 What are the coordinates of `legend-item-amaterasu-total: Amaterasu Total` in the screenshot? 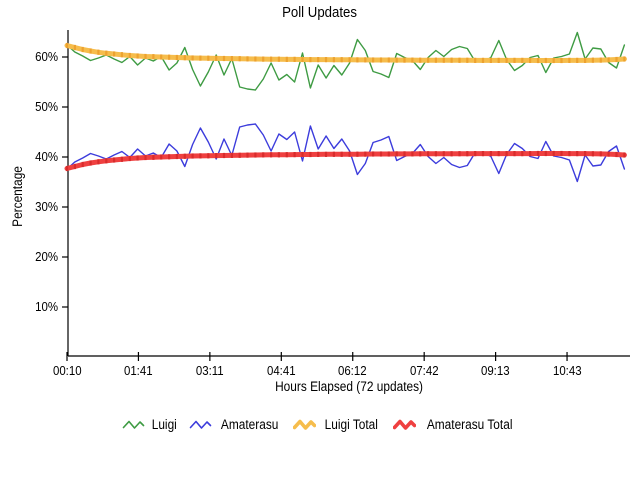 It's located at (455, 424).